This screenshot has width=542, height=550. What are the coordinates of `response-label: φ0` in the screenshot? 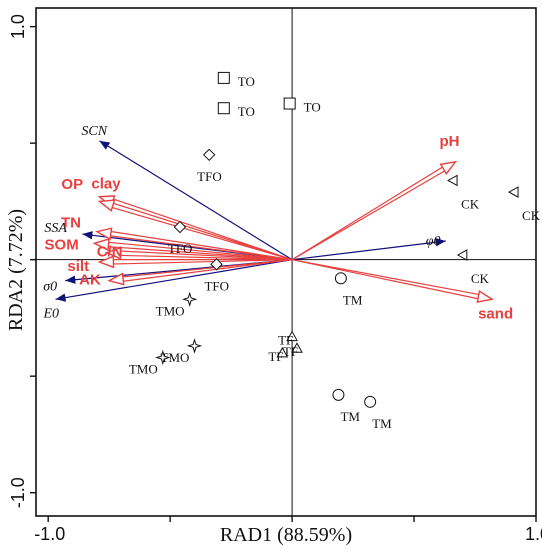 It's located at (433, 241).